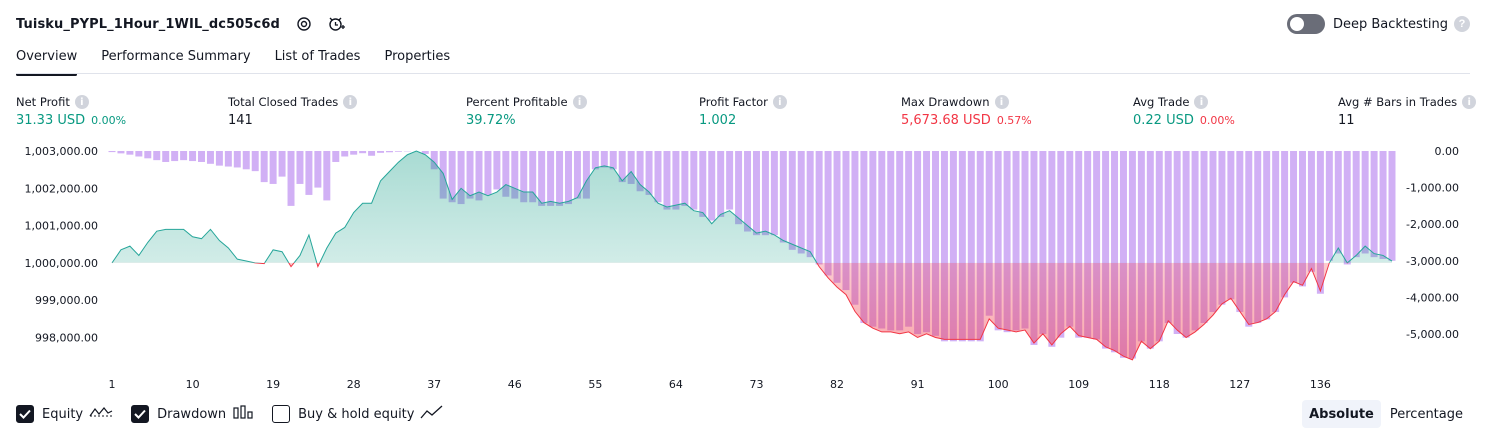 This screenshot has width=1486, height=438. What do you see at coordinates (336, 24) in the screenshot?
I see `add-alert-icon` at bounding box center [336, 24].